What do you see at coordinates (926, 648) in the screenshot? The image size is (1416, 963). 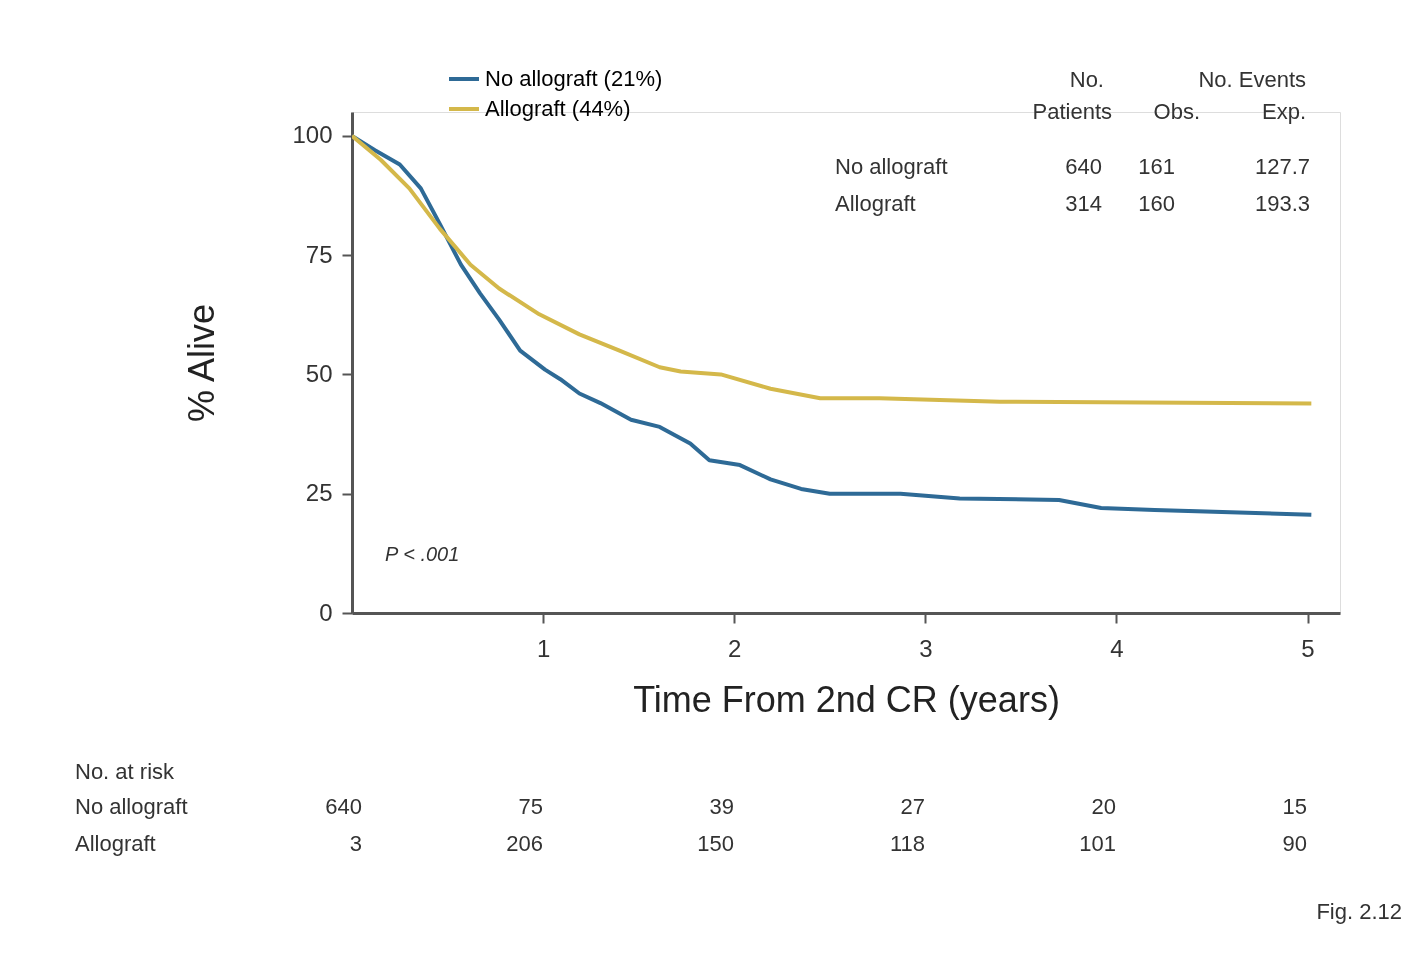 I see `x-tick-label: 3` at bounding box center [926, 648].